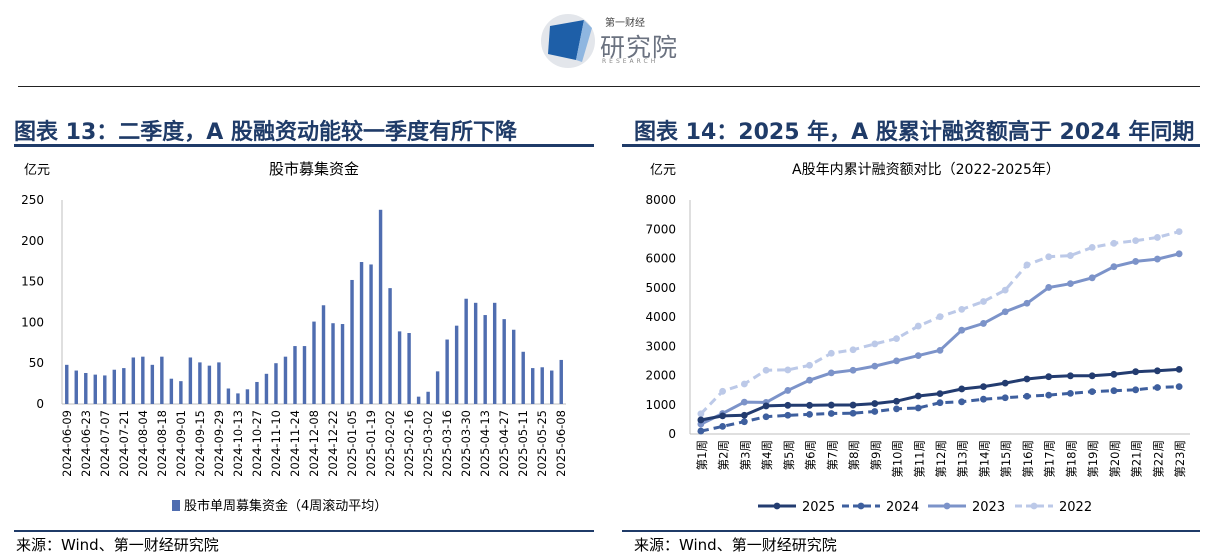 This screenshot has height=560, width=1214. I want to click on x-tick-label: 第11周, so click(919, 459).